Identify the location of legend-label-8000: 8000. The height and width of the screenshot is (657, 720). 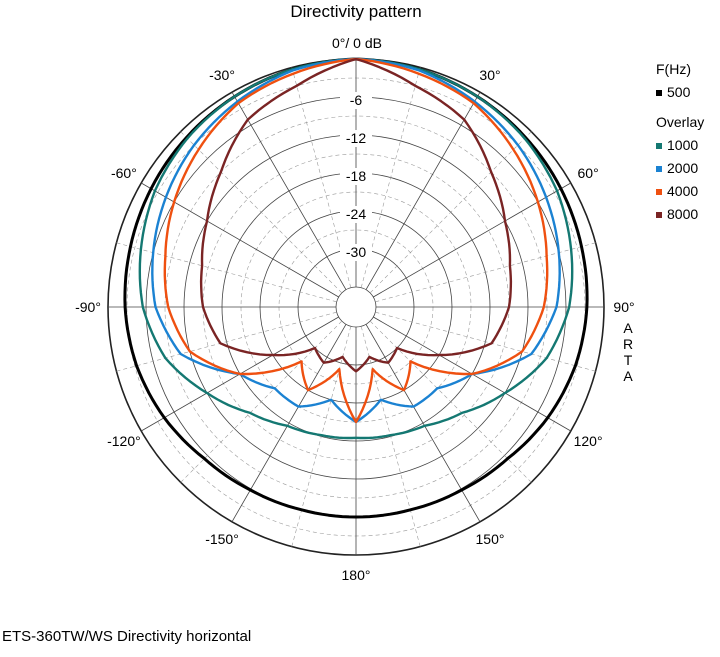
(682, 214).